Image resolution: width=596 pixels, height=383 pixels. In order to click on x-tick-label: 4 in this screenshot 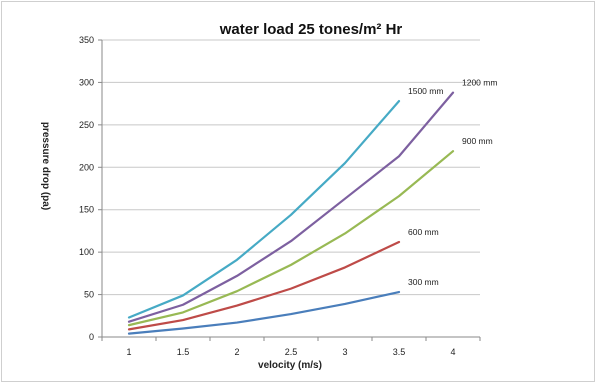, I will do `click(452, 352)`.